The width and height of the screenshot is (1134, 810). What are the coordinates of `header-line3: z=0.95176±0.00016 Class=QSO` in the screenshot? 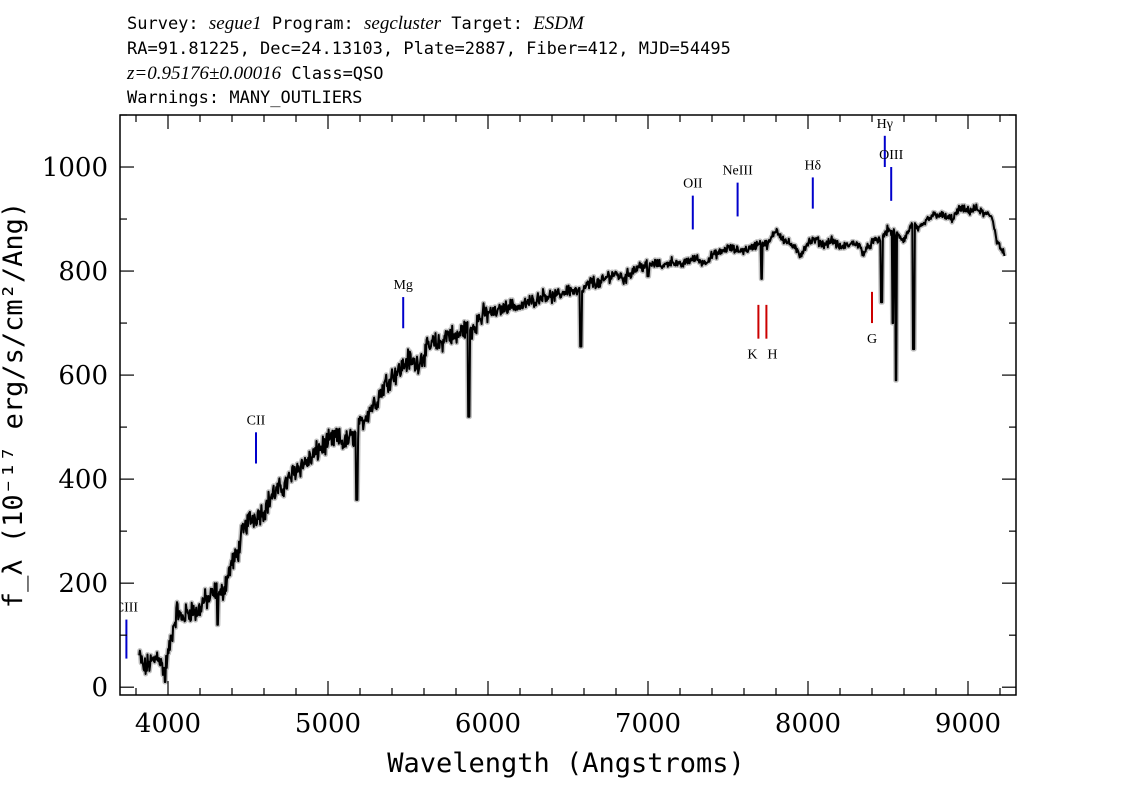 It's located at (255, 73).